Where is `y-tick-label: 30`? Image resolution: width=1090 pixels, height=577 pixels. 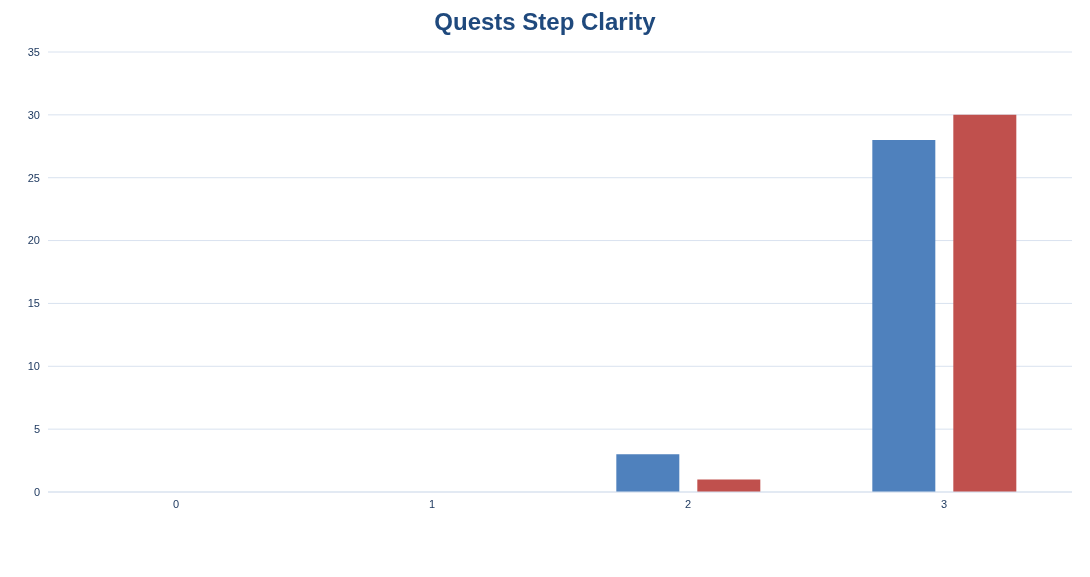
y-tick-label: 30 is located at coordinates (33, 114).